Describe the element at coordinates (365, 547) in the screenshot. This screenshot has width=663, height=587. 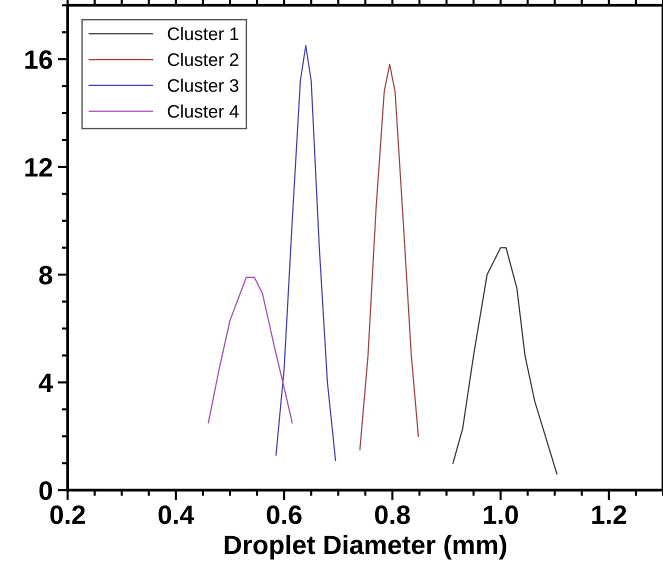
I see `x-axis-title: Droplet Diameter (mm)` at that location.